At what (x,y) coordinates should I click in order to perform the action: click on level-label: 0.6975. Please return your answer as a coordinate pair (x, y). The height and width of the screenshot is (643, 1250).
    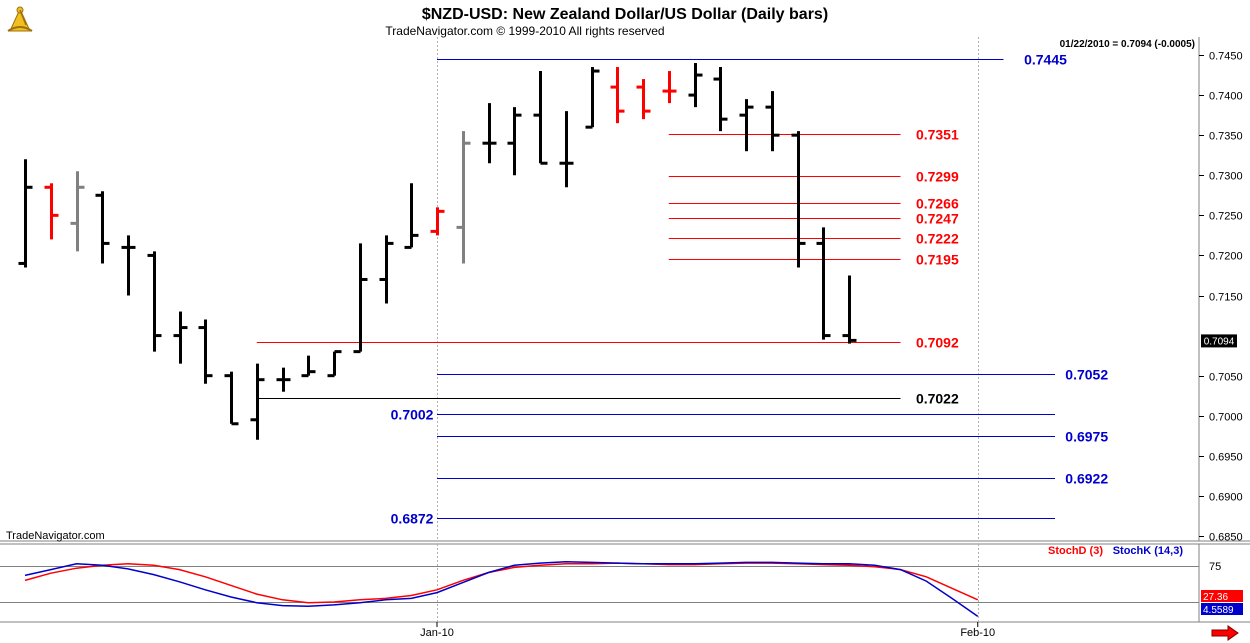
    Looking at the image, I should click on (1086, 437).